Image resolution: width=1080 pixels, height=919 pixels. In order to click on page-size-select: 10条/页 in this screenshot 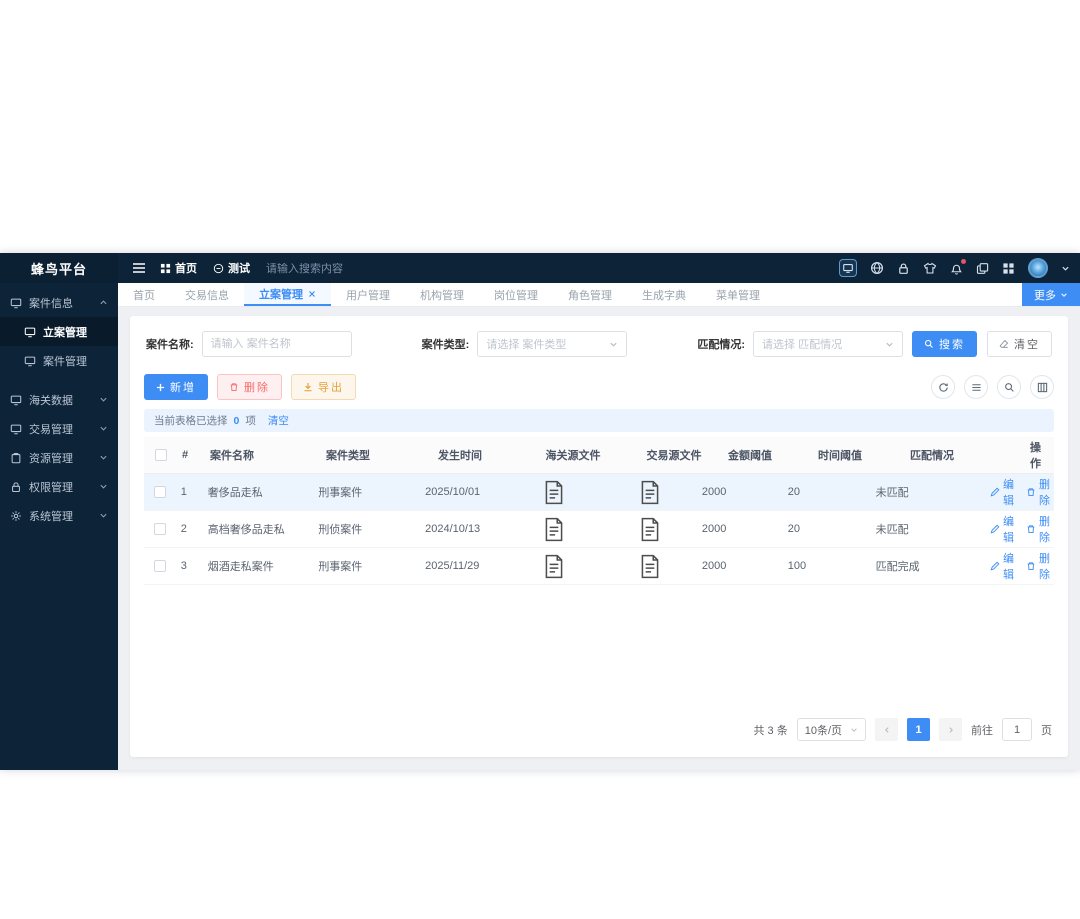, I will do `click(831, 729)`.